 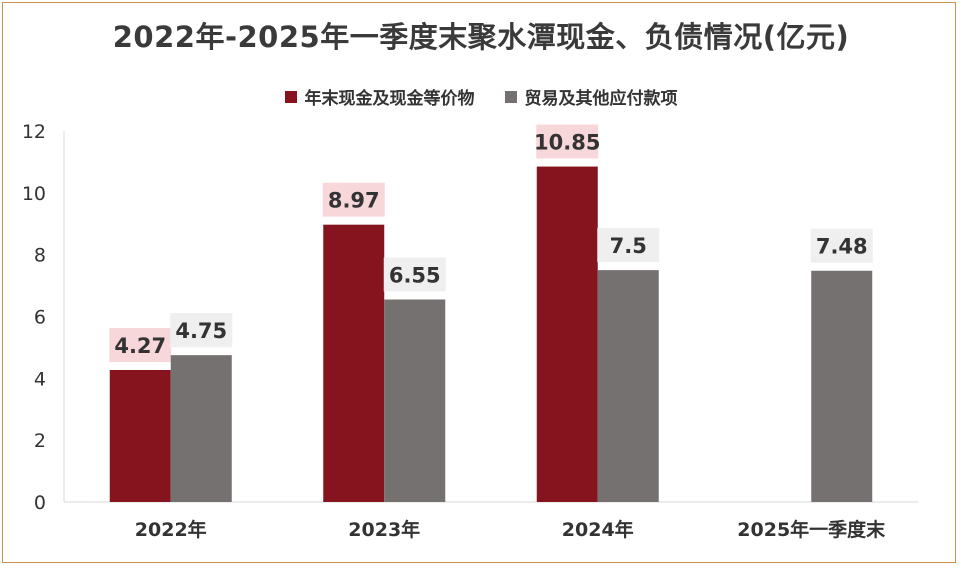 I want to click on data-label: 8.97, so click(x=354, y=201).